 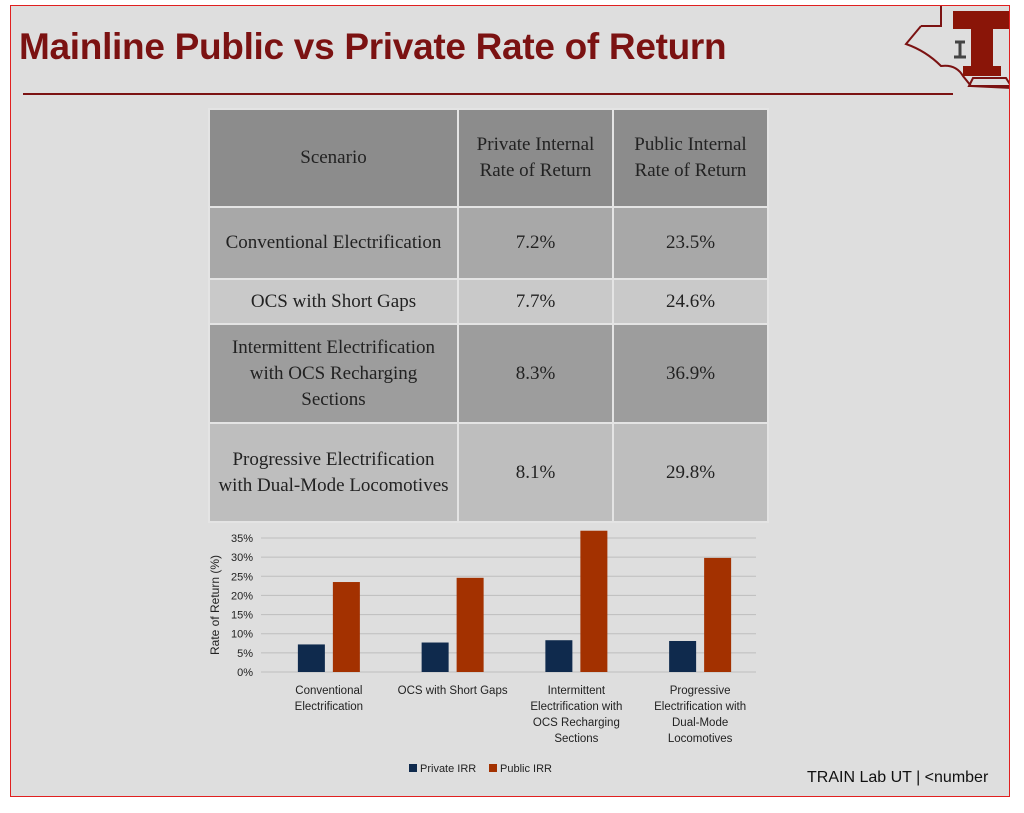 What do you see at coordinates (329, 707) in the screenshot?
I see `x-tick-label: Electrification` at bounding box center [329, 707].